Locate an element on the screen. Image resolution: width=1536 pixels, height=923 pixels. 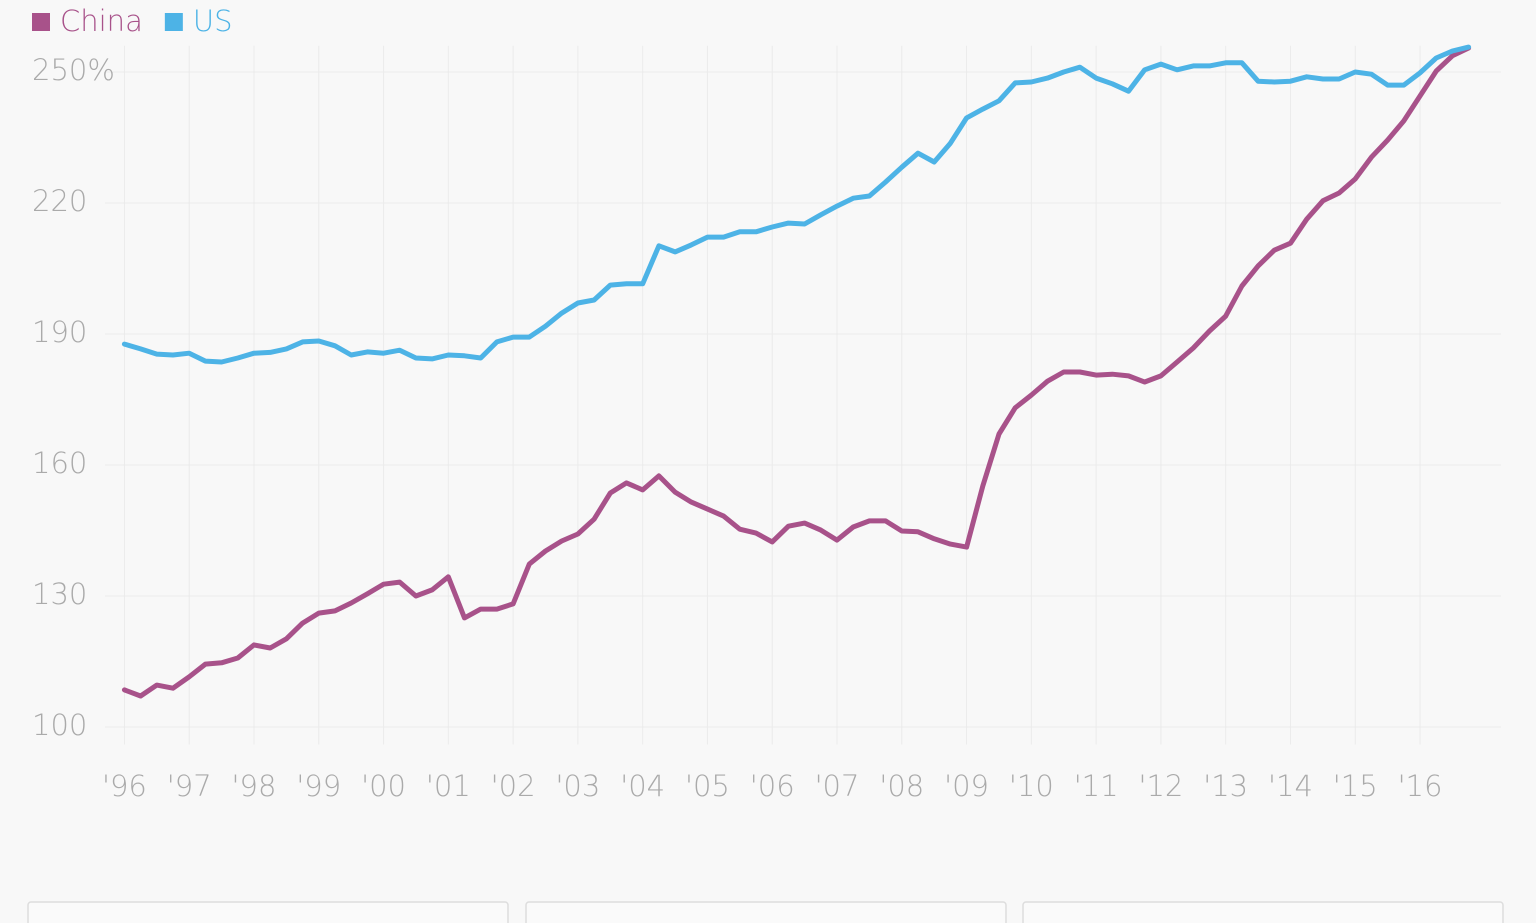
x-tick-label: '03 is located at coordinates (577, 786).